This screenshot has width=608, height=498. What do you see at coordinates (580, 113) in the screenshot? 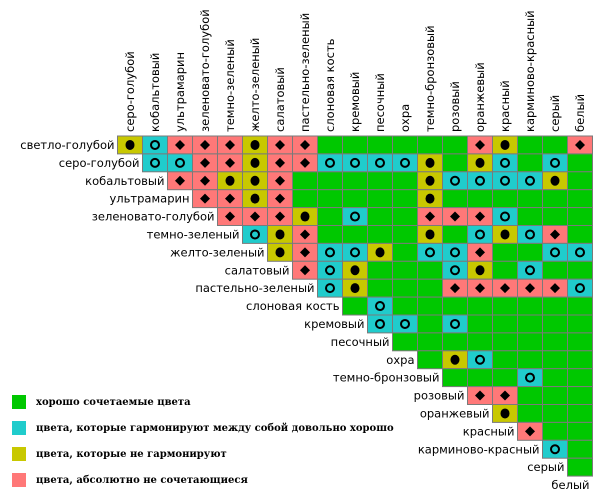
I see `column-header: белый` at bounding box center [580, 113].